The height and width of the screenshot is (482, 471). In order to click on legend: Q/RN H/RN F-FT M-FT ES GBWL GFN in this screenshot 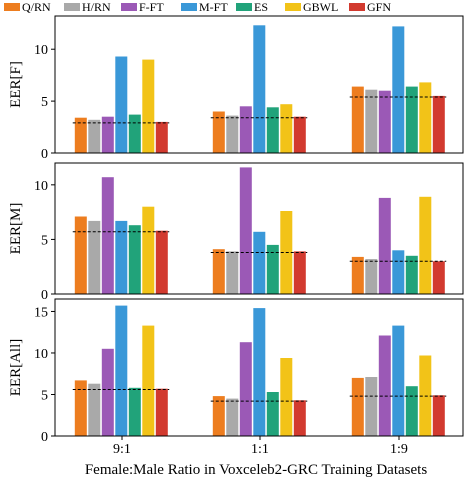, I will do `click(197, 7)`.